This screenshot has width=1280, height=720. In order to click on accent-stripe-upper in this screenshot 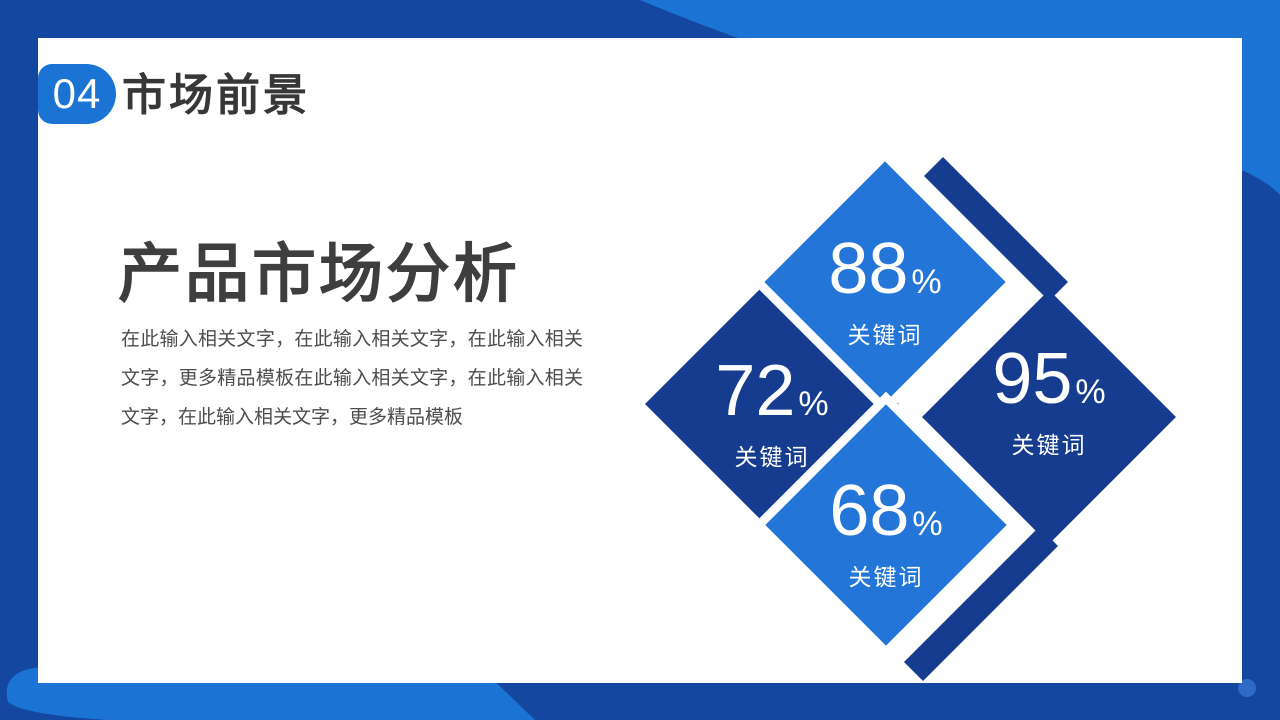, I will do `click(996, 229)`.